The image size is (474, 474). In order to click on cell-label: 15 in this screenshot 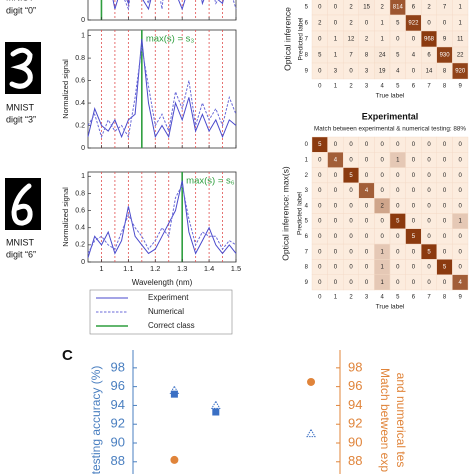, I will do `click(366, 8)`.